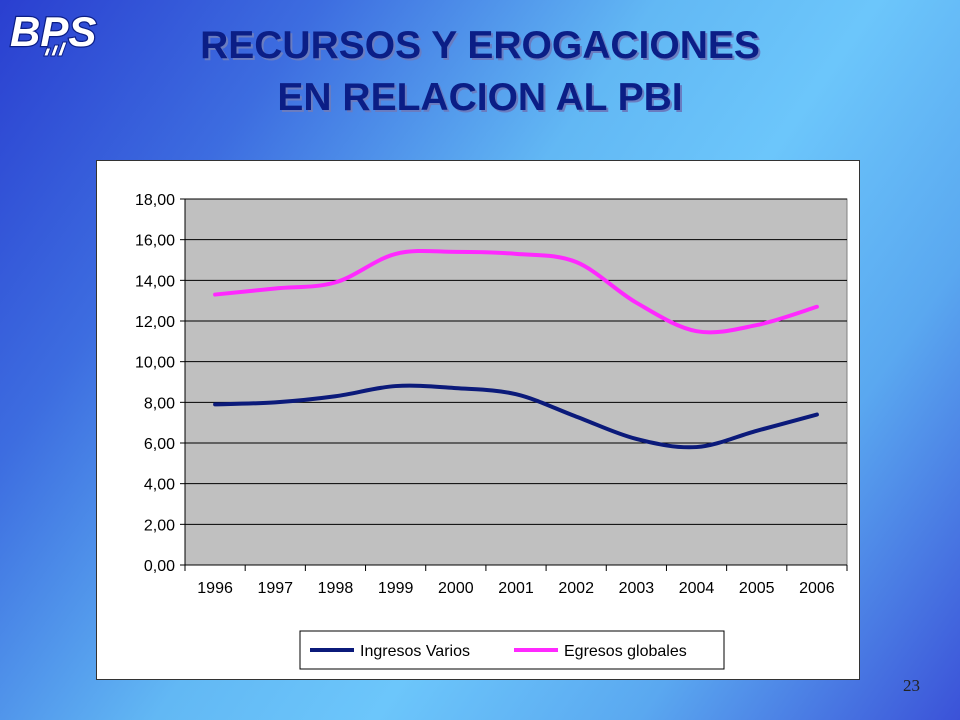  Describe the element at coordinates (516, 588) in the screenshot. I see `x-tick-label: 2001` at that location.